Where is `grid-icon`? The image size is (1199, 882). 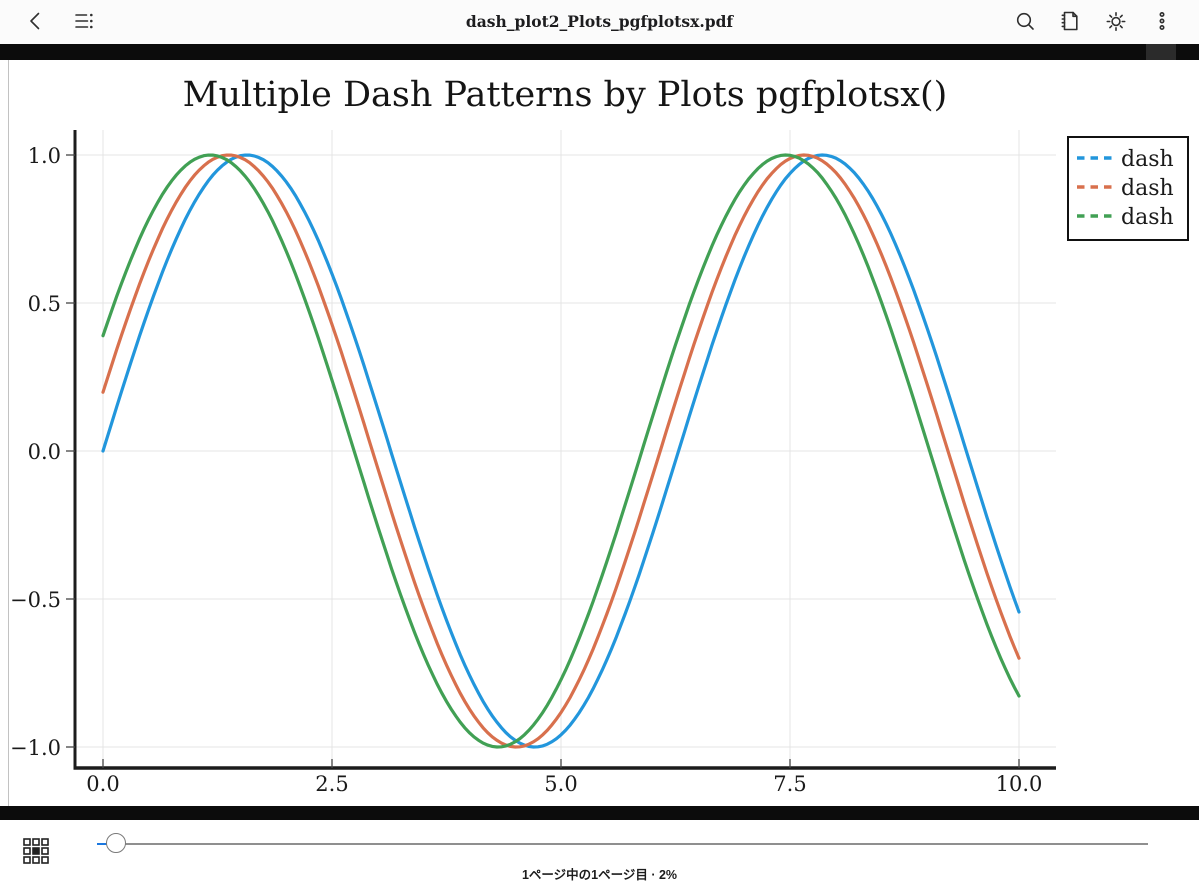 grid-icon is located at coordinates (36, 852).